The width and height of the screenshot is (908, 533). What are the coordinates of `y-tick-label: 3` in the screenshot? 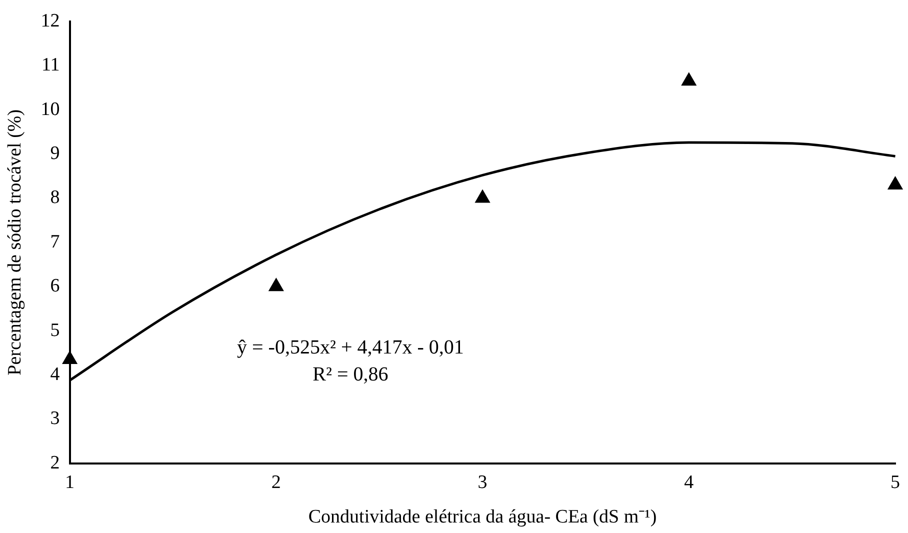 It's located at (55, 419).